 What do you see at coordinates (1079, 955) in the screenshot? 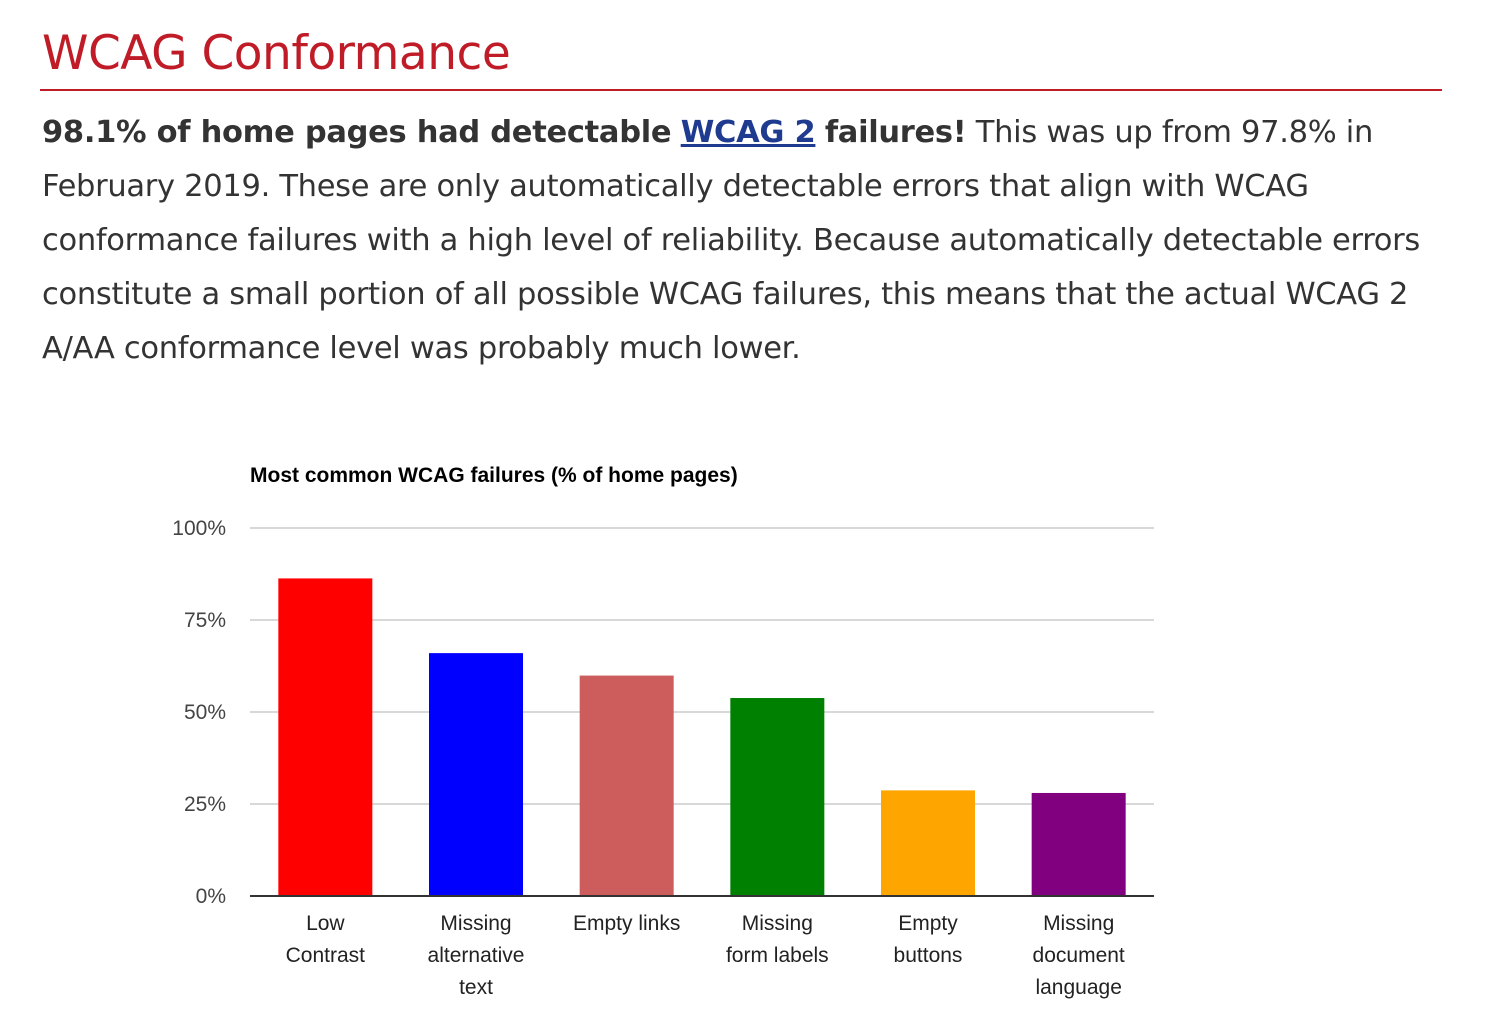
I see `x-category-label: document` at bounding box center [1079, 955].